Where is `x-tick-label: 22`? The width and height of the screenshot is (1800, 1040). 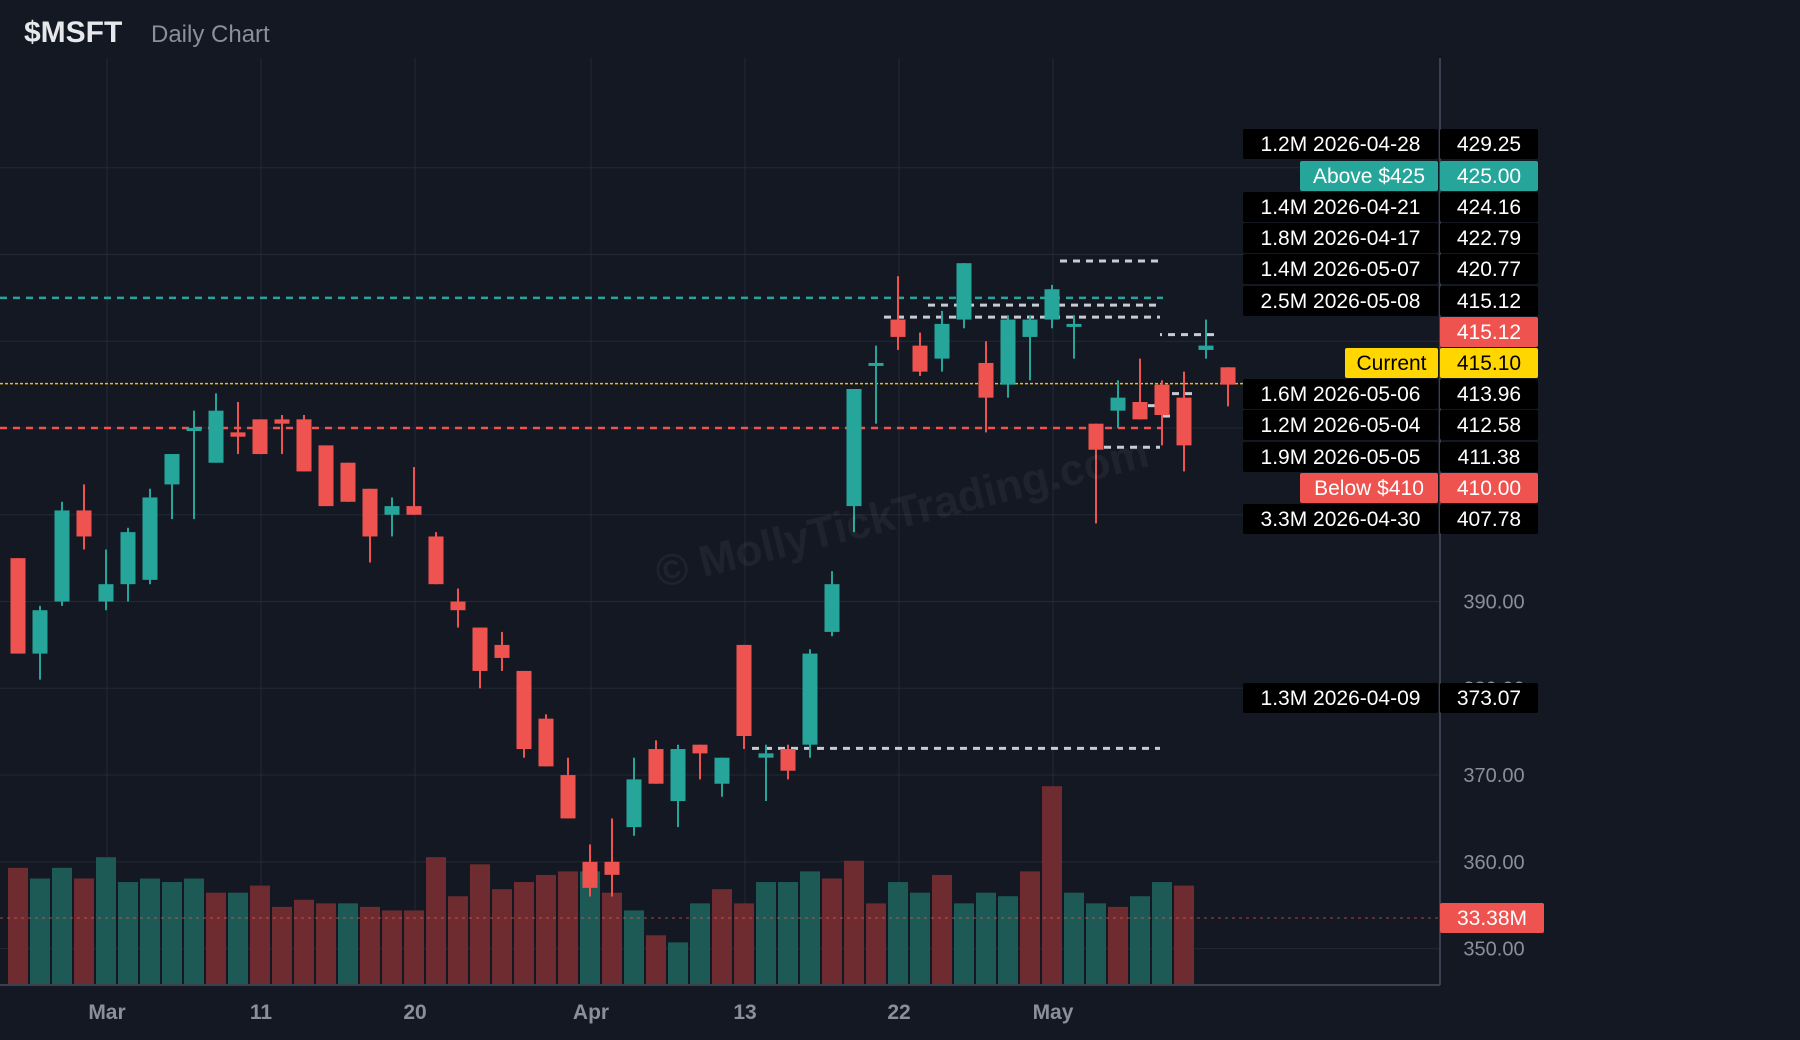
x-tick-label: 22 is located at coordinates (898, 1012).